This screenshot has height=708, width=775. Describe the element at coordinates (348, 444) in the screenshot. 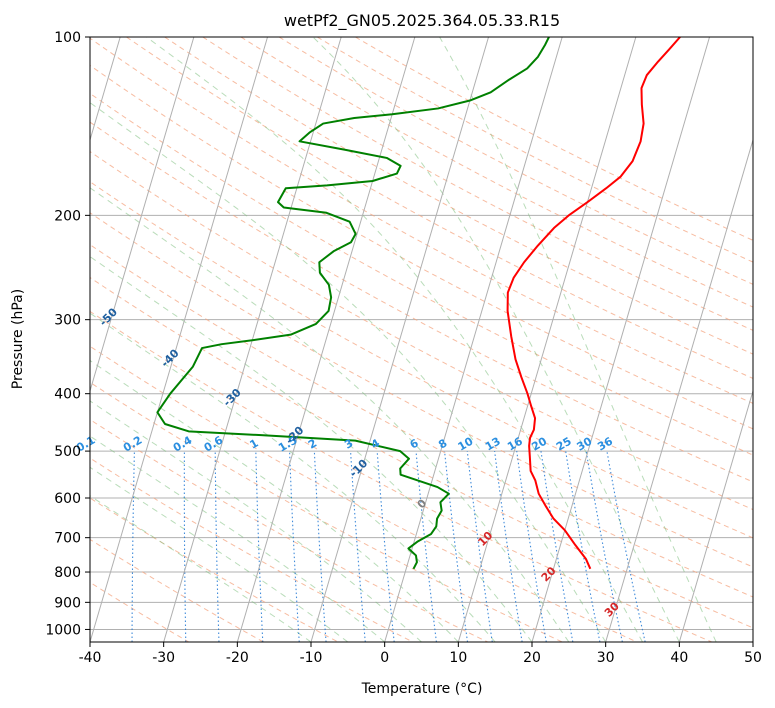

I see `mixing-ratio-label: 3` at that location.